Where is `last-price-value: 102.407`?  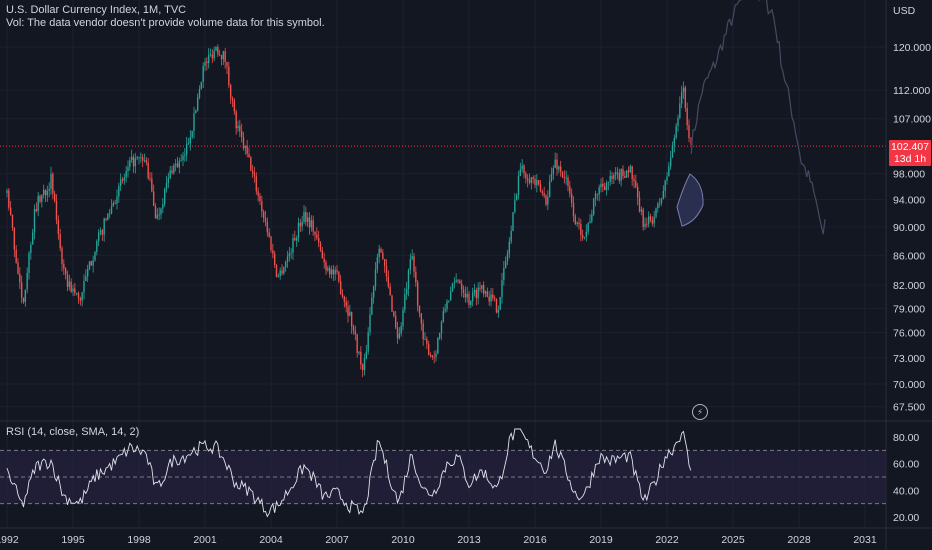
last-price-value: 102.407 is located at coordinates (910, 147).